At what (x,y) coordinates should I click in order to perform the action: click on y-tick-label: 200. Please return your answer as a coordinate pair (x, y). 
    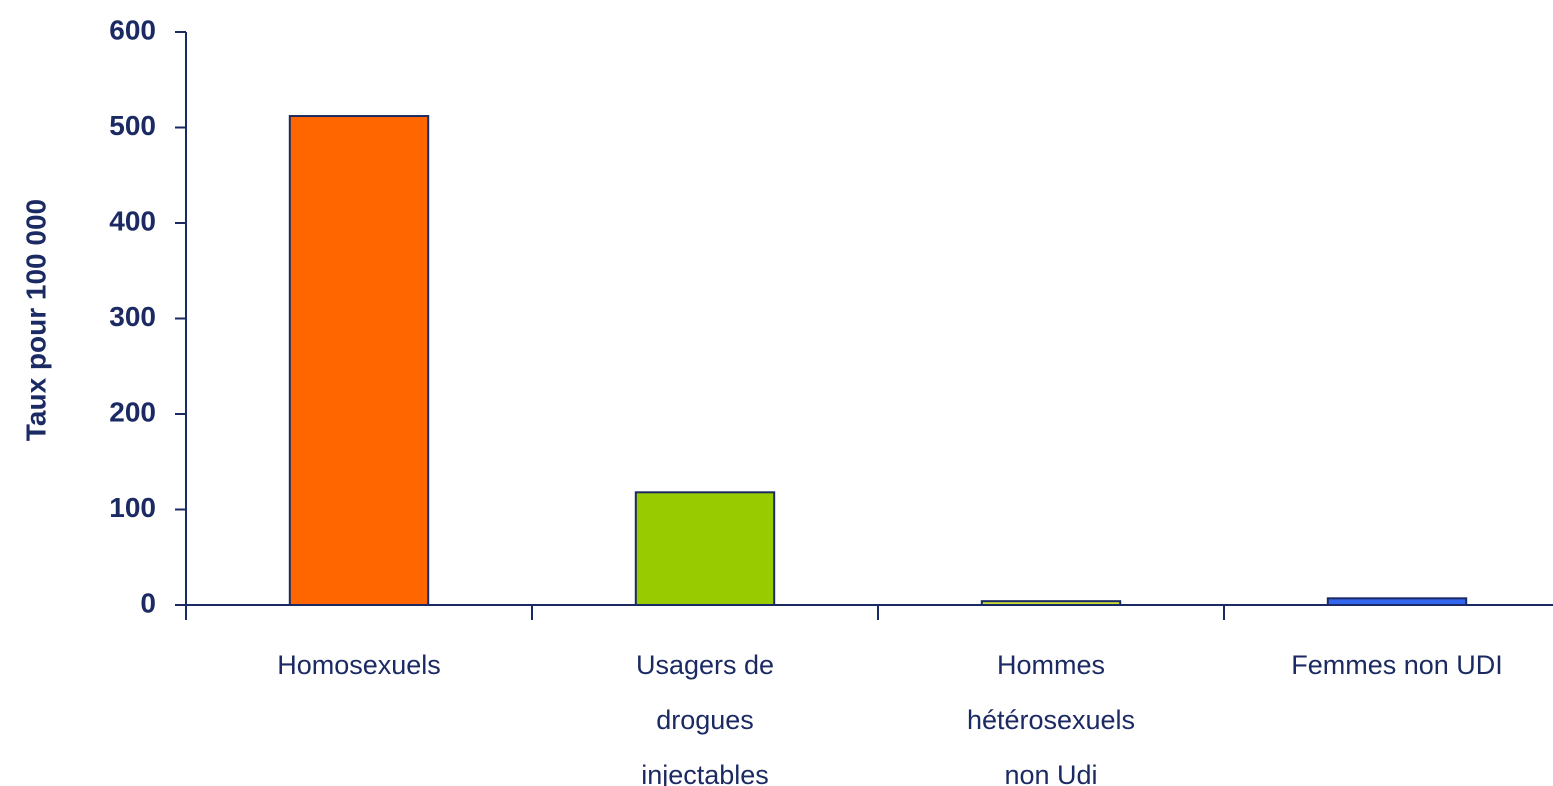
    Looking at the image, I should click on (132, 411).